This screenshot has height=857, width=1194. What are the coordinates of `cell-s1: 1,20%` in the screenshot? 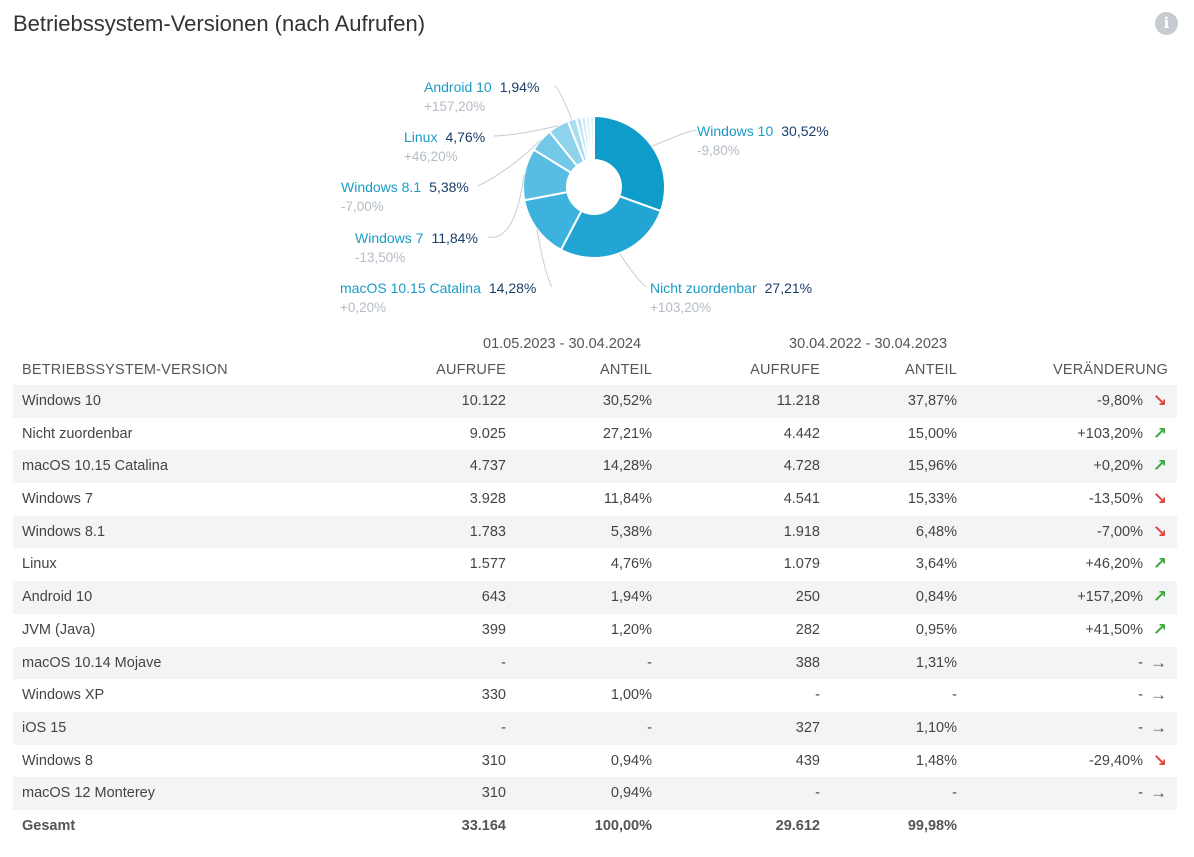 It's located at (631, 629).